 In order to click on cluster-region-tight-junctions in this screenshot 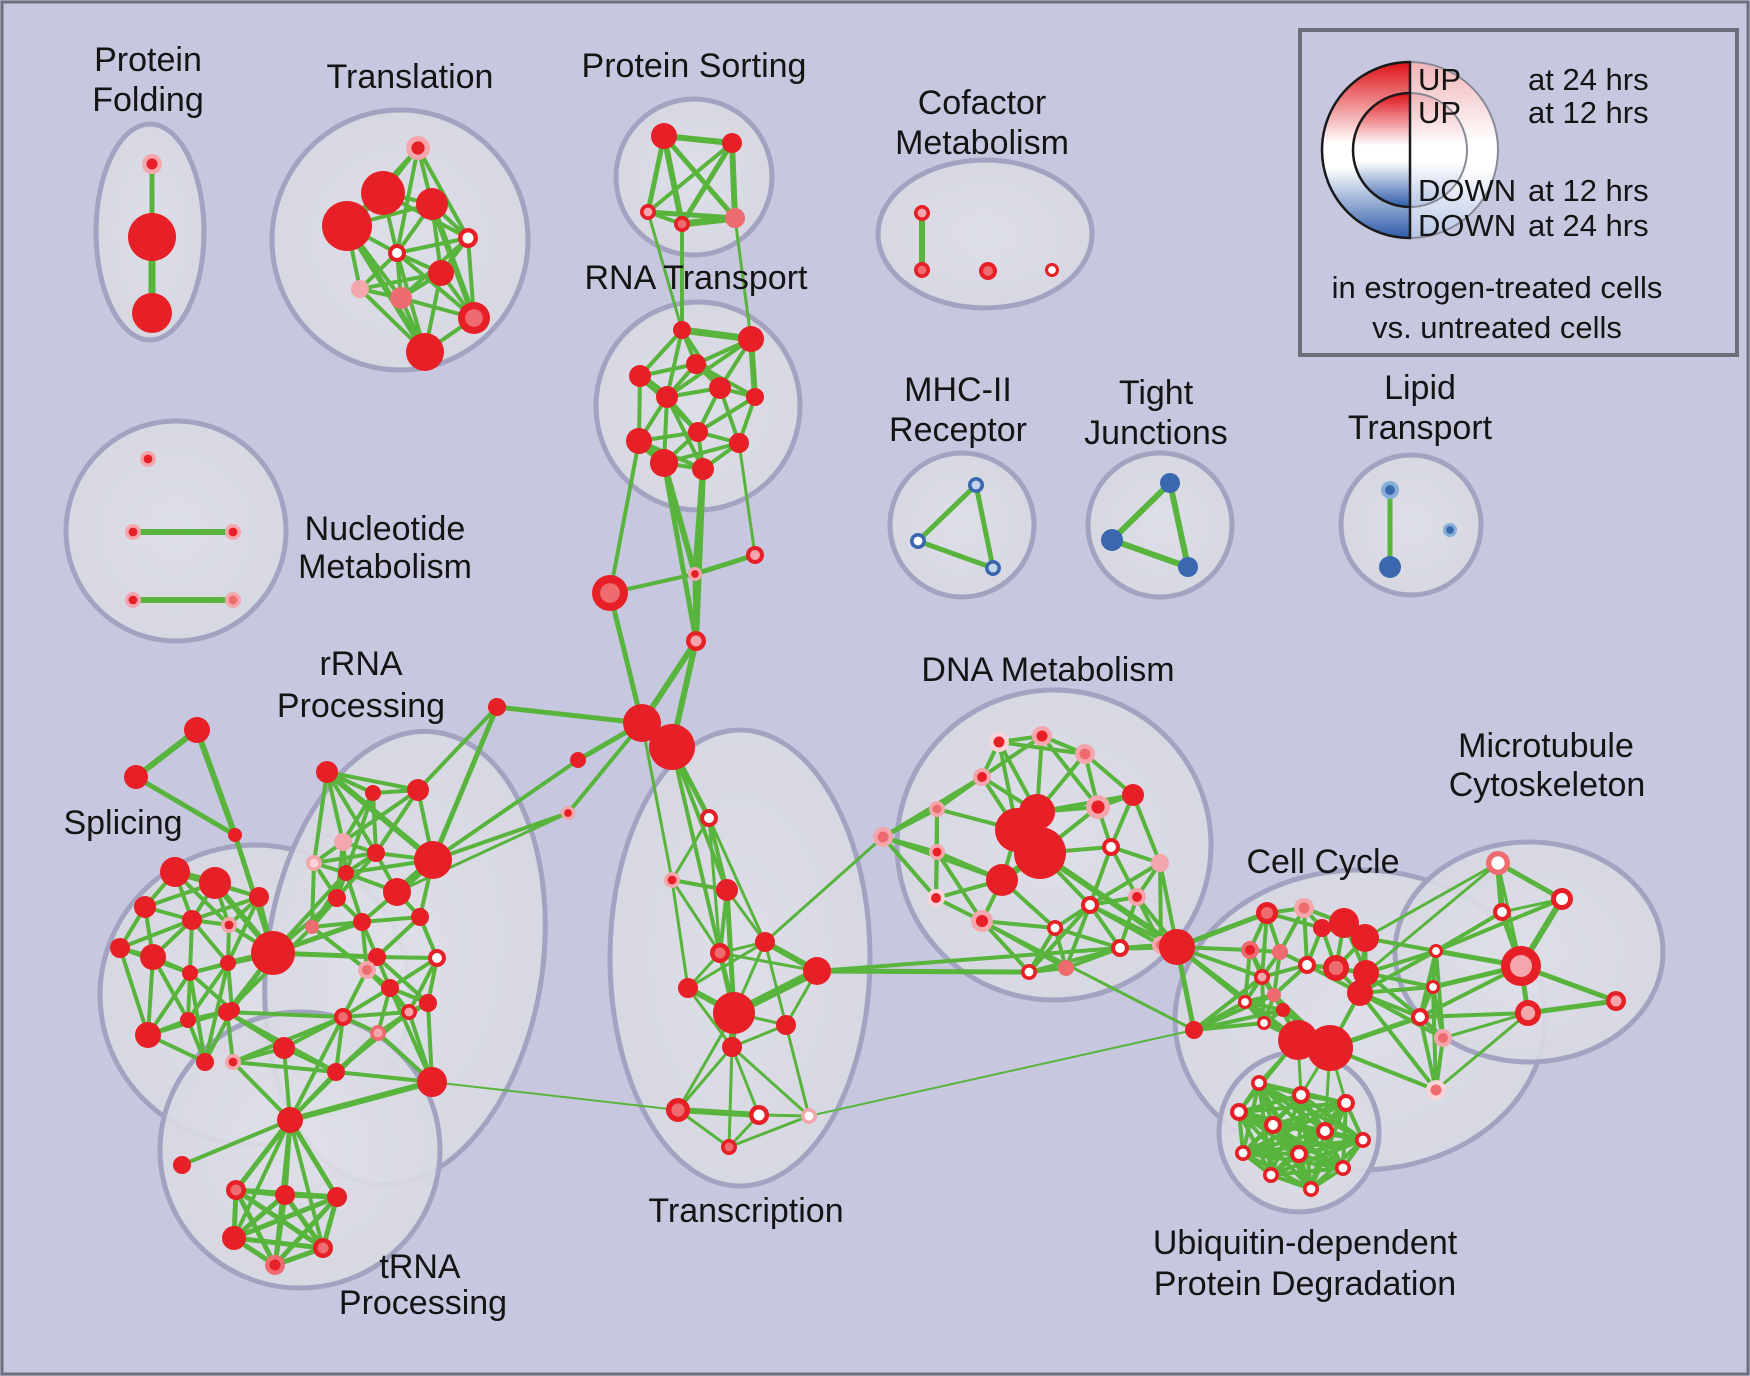, I will do `click(1160, 525)`.